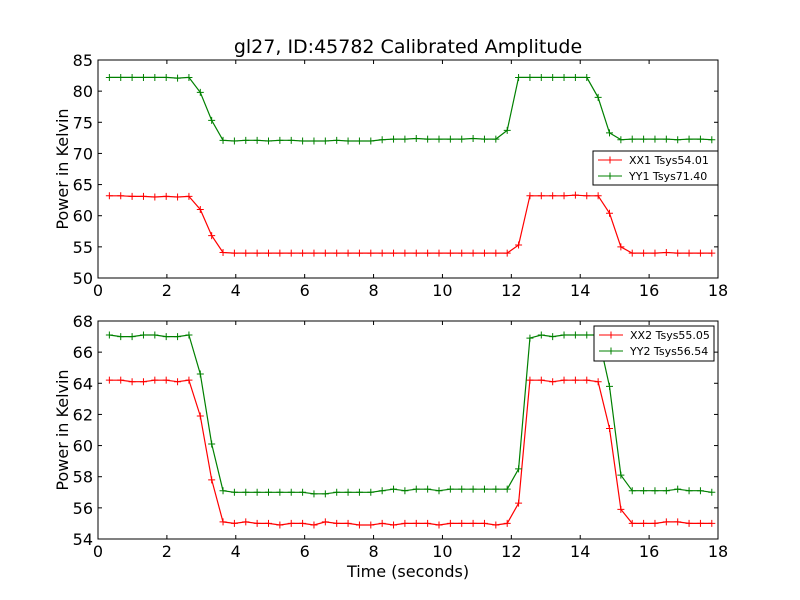  Describe the element at coordinates (408, 47) in the screenshot. I see `chart-title: gl27, ID:45782 Calibrated Amplitude` at that location.